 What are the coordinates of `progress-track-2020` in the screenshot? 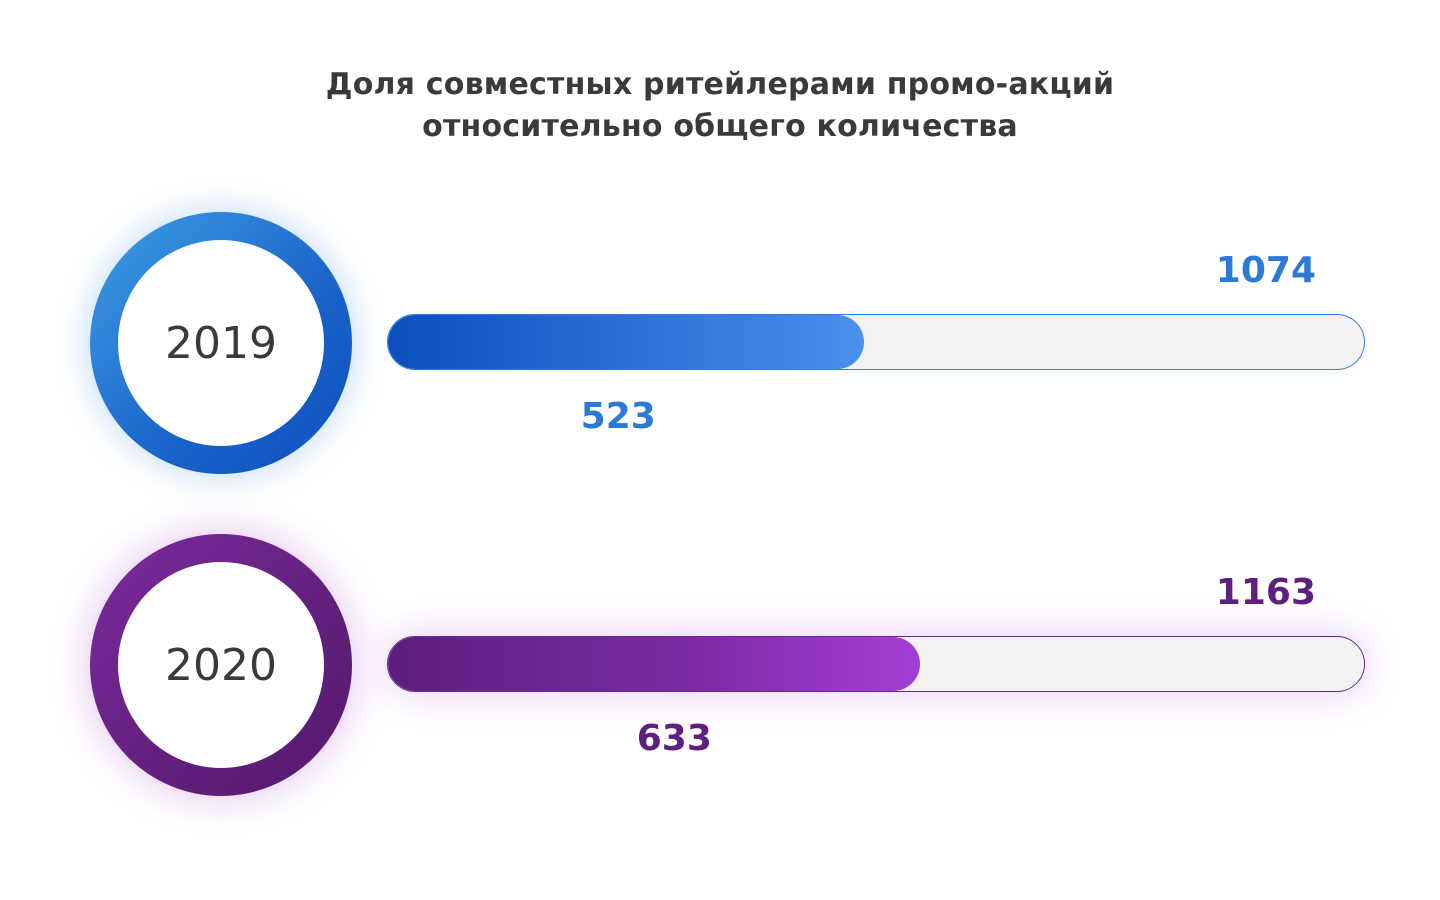 It's located at (876, 664).